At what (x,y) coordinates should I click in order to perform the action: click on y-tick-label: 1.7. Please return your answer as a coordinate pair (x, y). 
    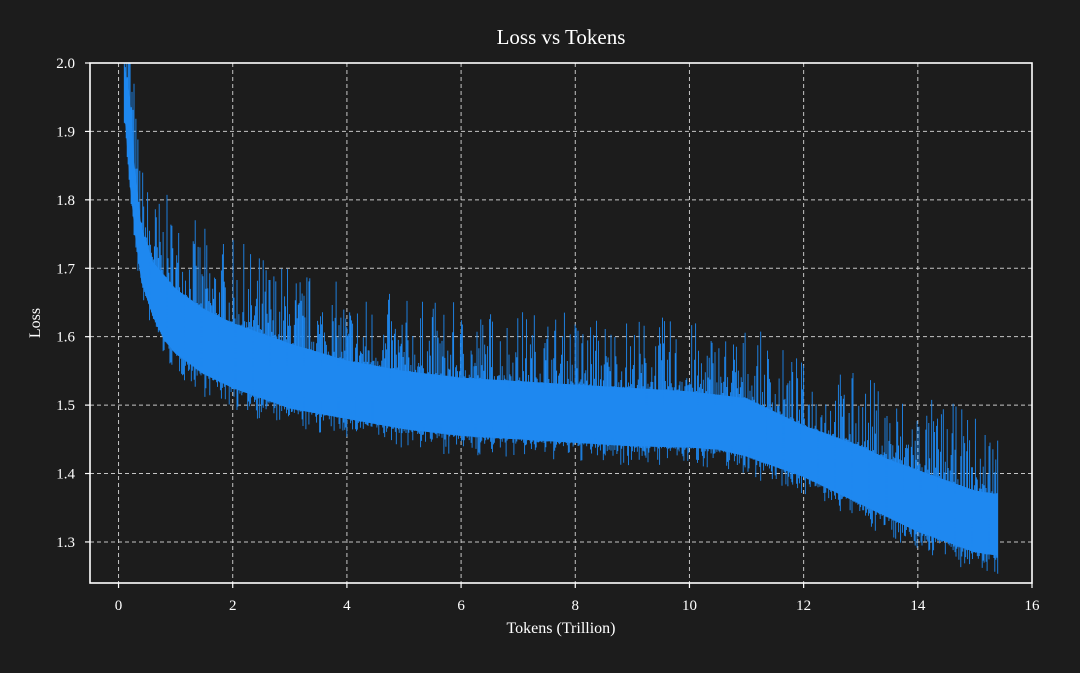
    Looking at the image, I should click on (65, 269).